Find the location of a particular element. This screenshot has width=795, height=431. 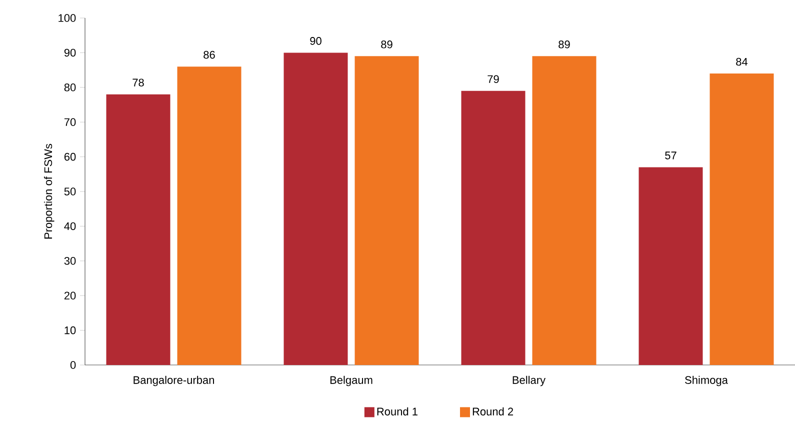

y-tick-label: 30 is located at coordinates (70, 261).